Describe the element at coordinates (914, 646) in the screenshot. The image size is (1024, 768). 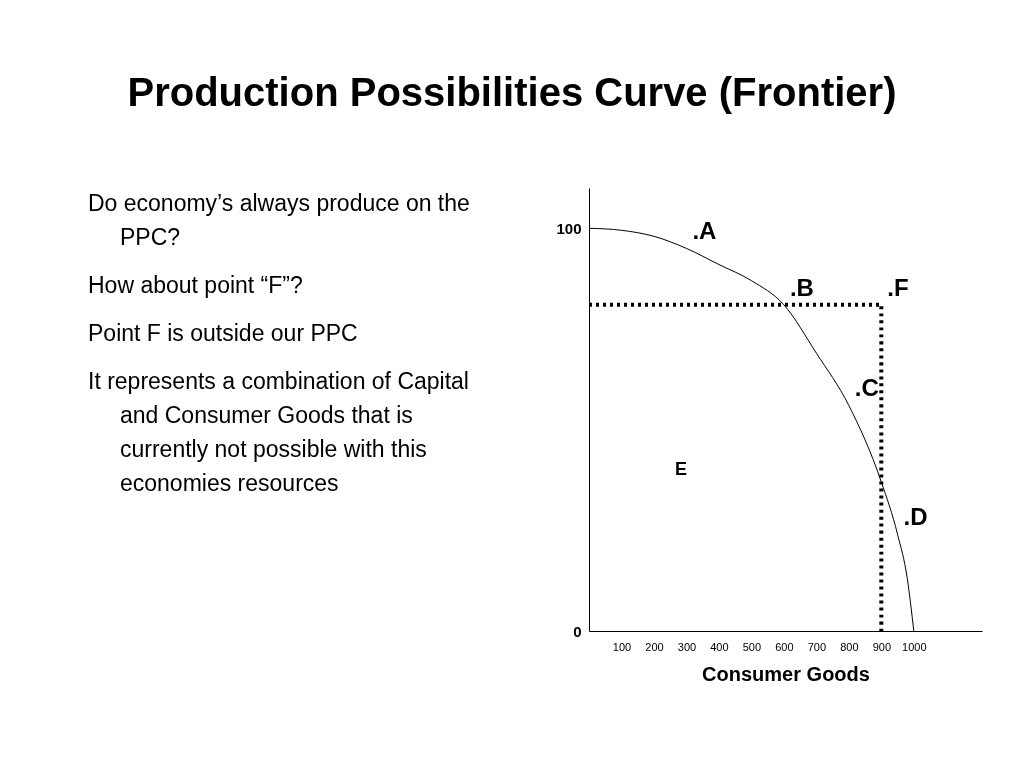
I see `x-tick-label: 1000` at that location.